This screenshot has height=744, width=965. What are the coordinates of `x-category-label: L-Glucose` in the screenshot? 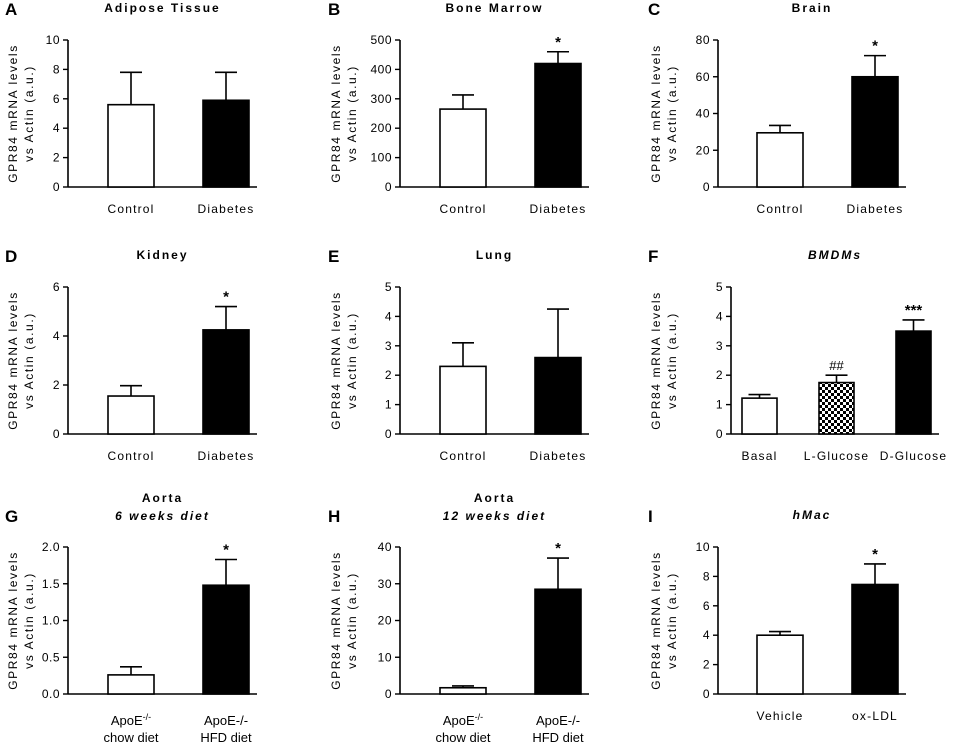 It's located at (837, 456).